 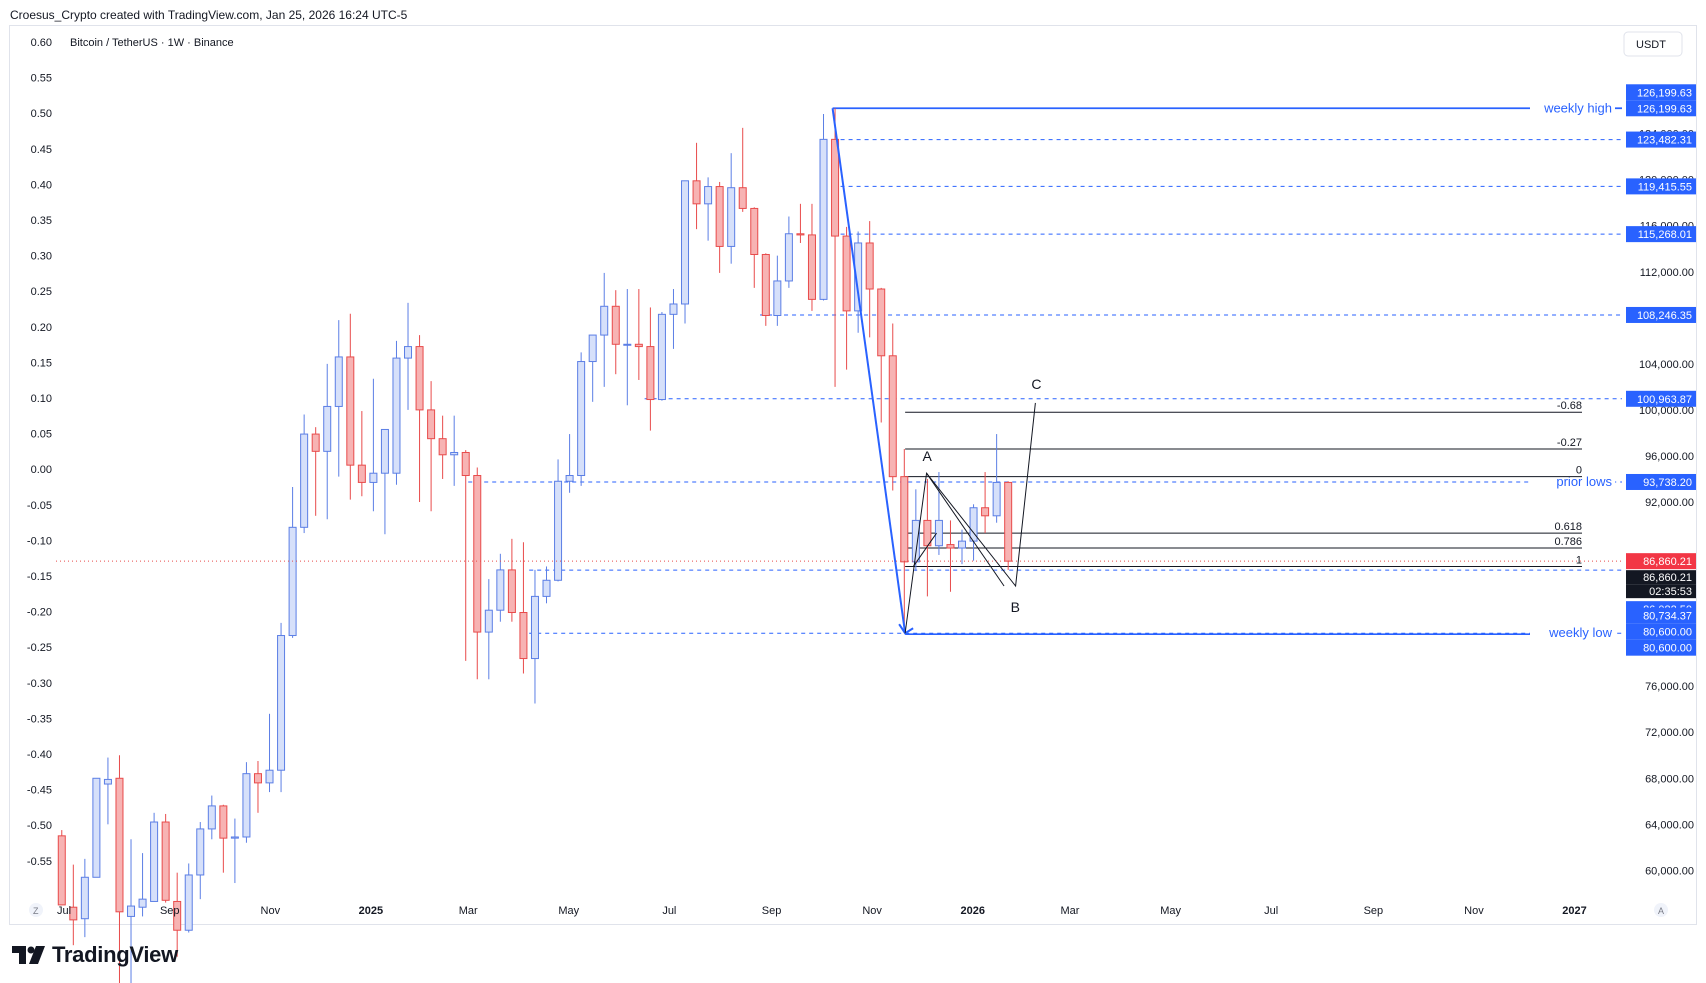 What do you see at coordinates (1015, 607) in the screenshot?
I see `wave-label-b: B` at bounding box center [1015, 607].